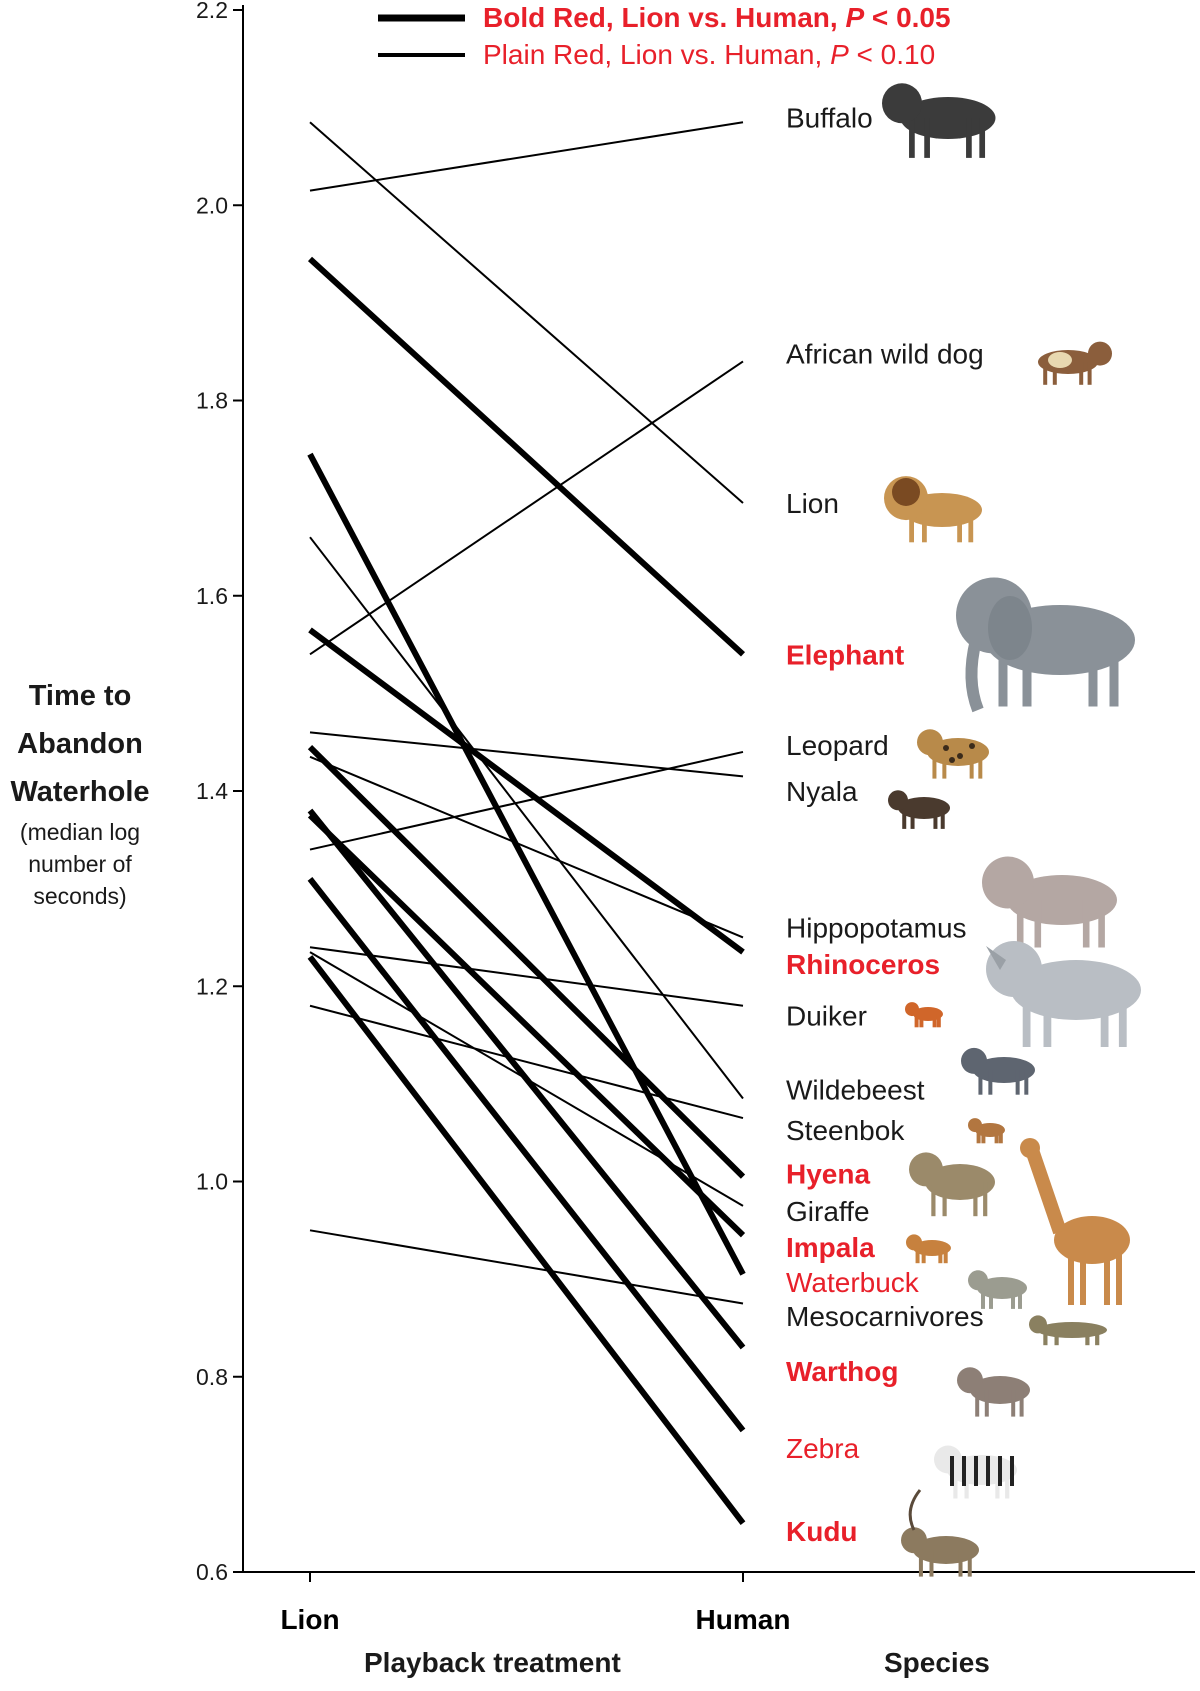 The width and height of the screenshot is (1200, 1691). Describe the element at coordinates (953, 754) in the screenshot. I see `leopard-icon` at that location.